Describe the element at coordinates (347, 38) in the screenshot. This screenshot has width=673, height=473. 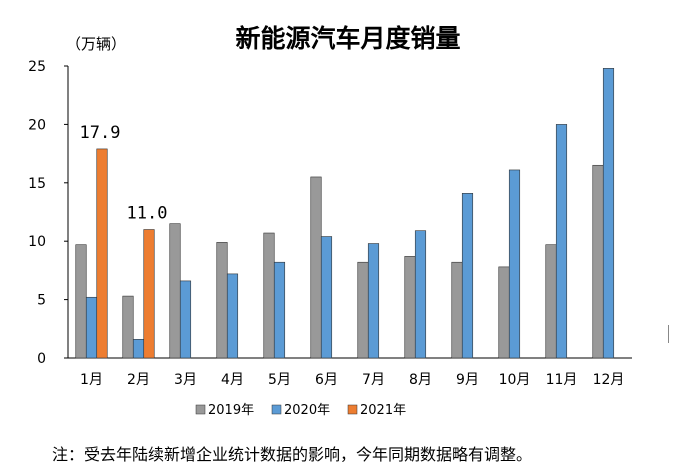
I see `chart-title: 新能源汽车月度销量` at that location.